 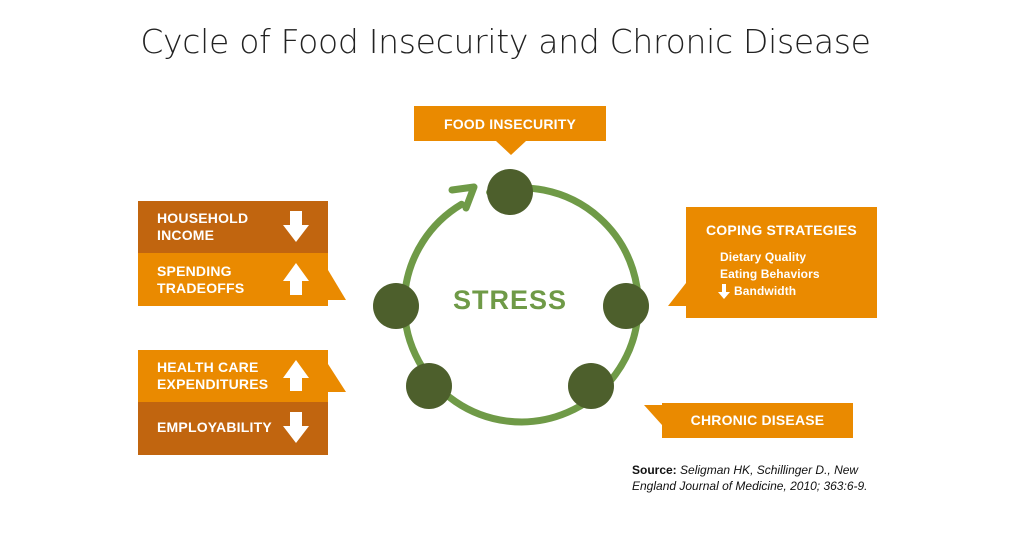 I want to click on coping-strategies-box, so click(x=772, y=262).